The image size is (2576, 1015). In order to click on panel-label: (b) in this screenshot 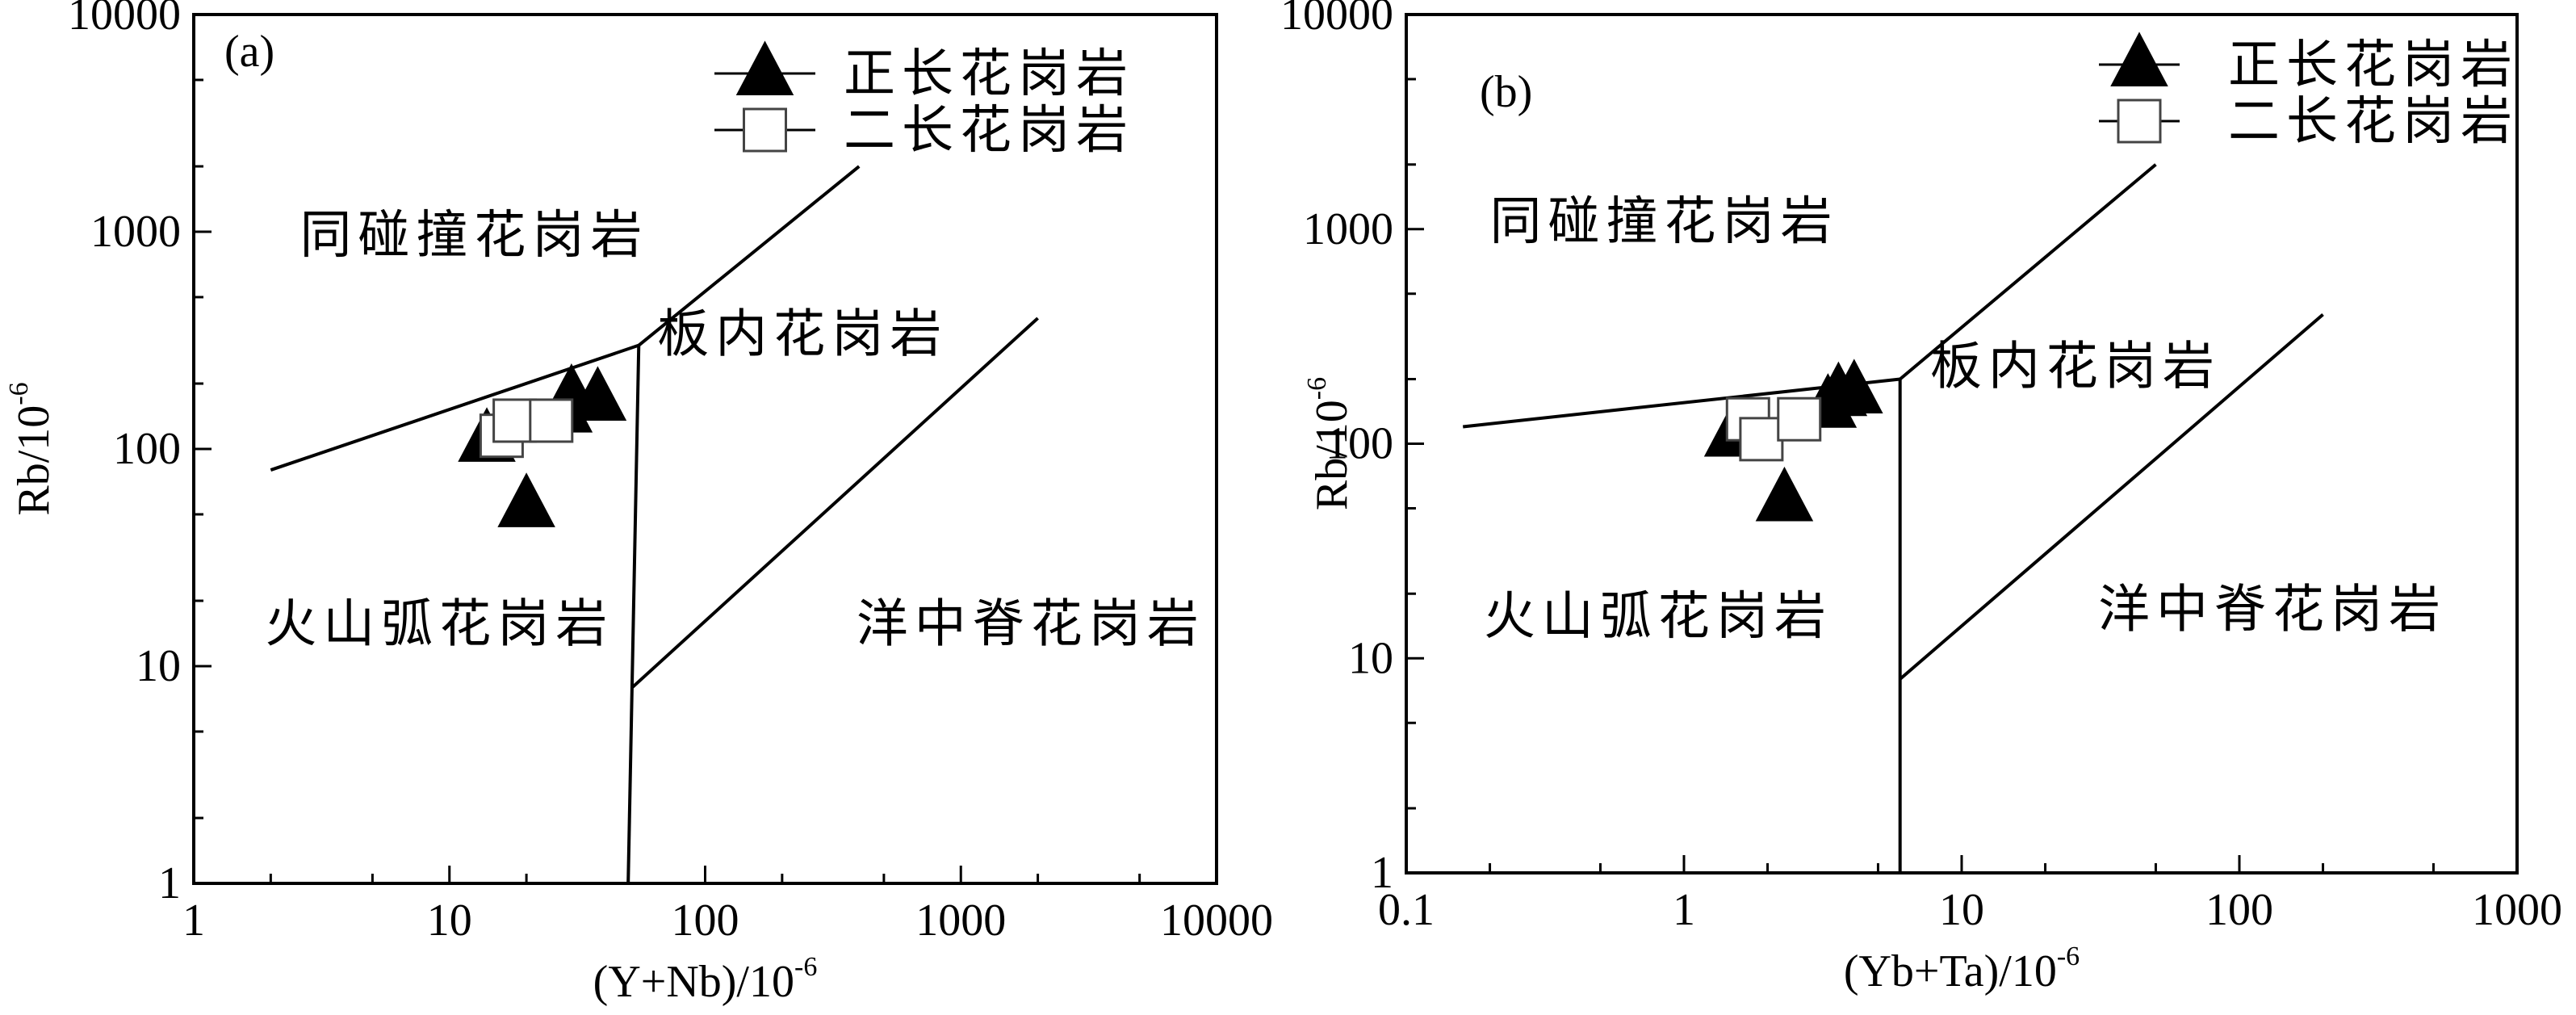, I will do `click(1506, 92)`.